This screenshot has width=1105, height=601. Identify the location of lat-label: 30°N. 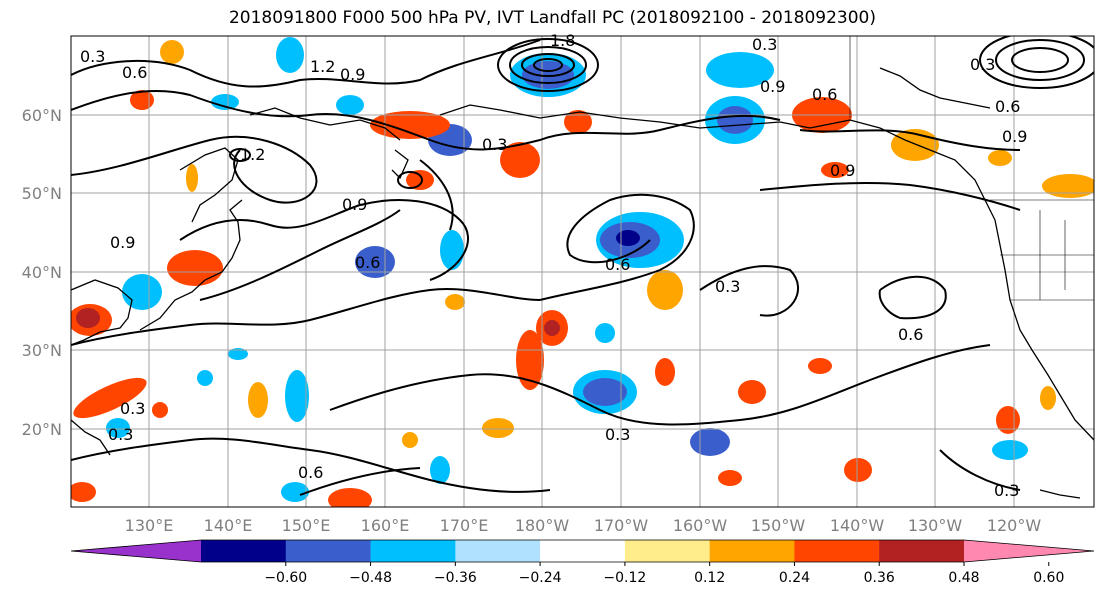
(42, 350).